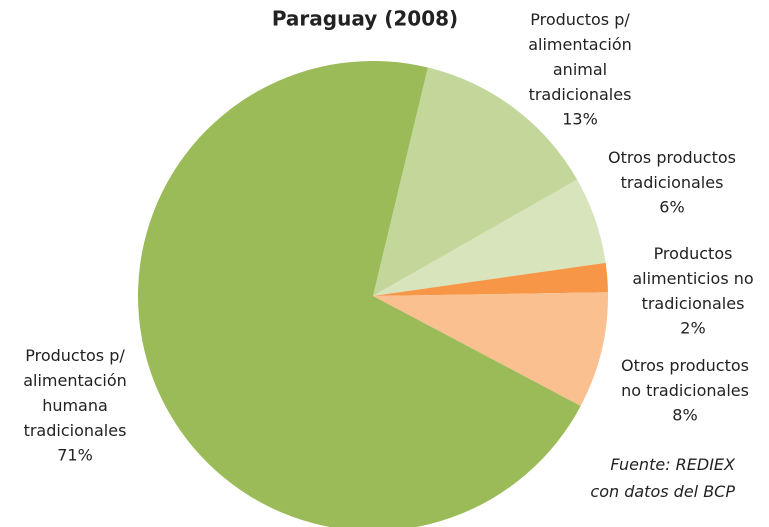 Image resolution: width=769 pixels, height=527 pixels. Describe the element at coordinates (685, 378) in the screenshot. I see `slice-label: Otros productos no tradicionales` at that location.